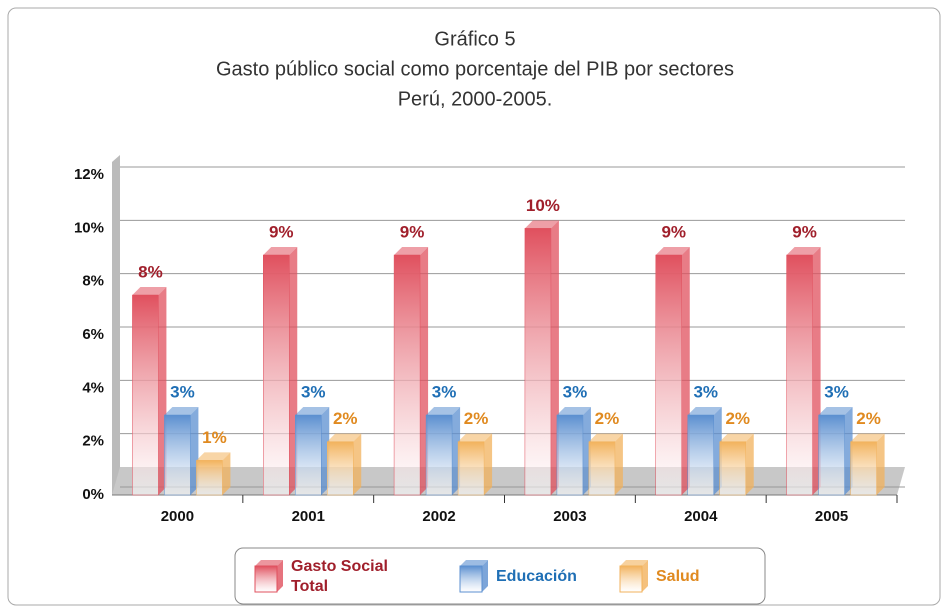 This screenshot has width=948, height=613. What do you see at coordinates (543, 205) in the screenshot?
I see `data-label: 10%` at bounding box center [543, 205].